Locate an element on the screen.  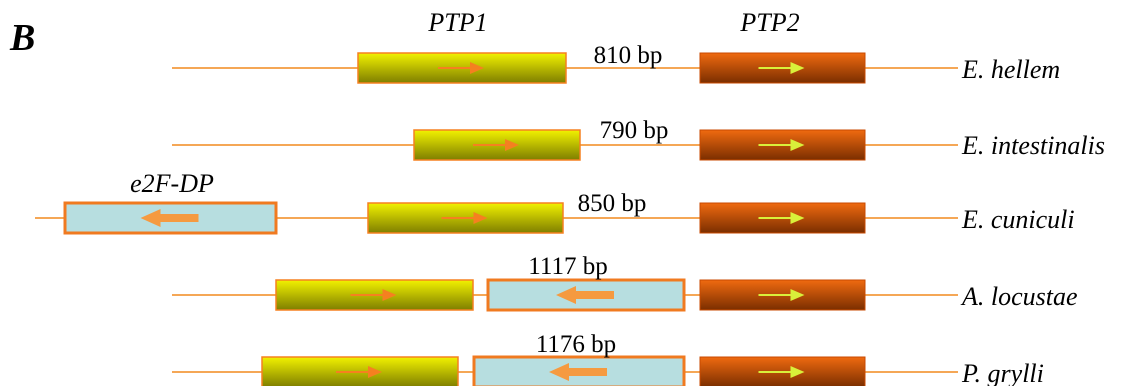
species-label: E. intestinalis is located at coordinates (1033, 145).